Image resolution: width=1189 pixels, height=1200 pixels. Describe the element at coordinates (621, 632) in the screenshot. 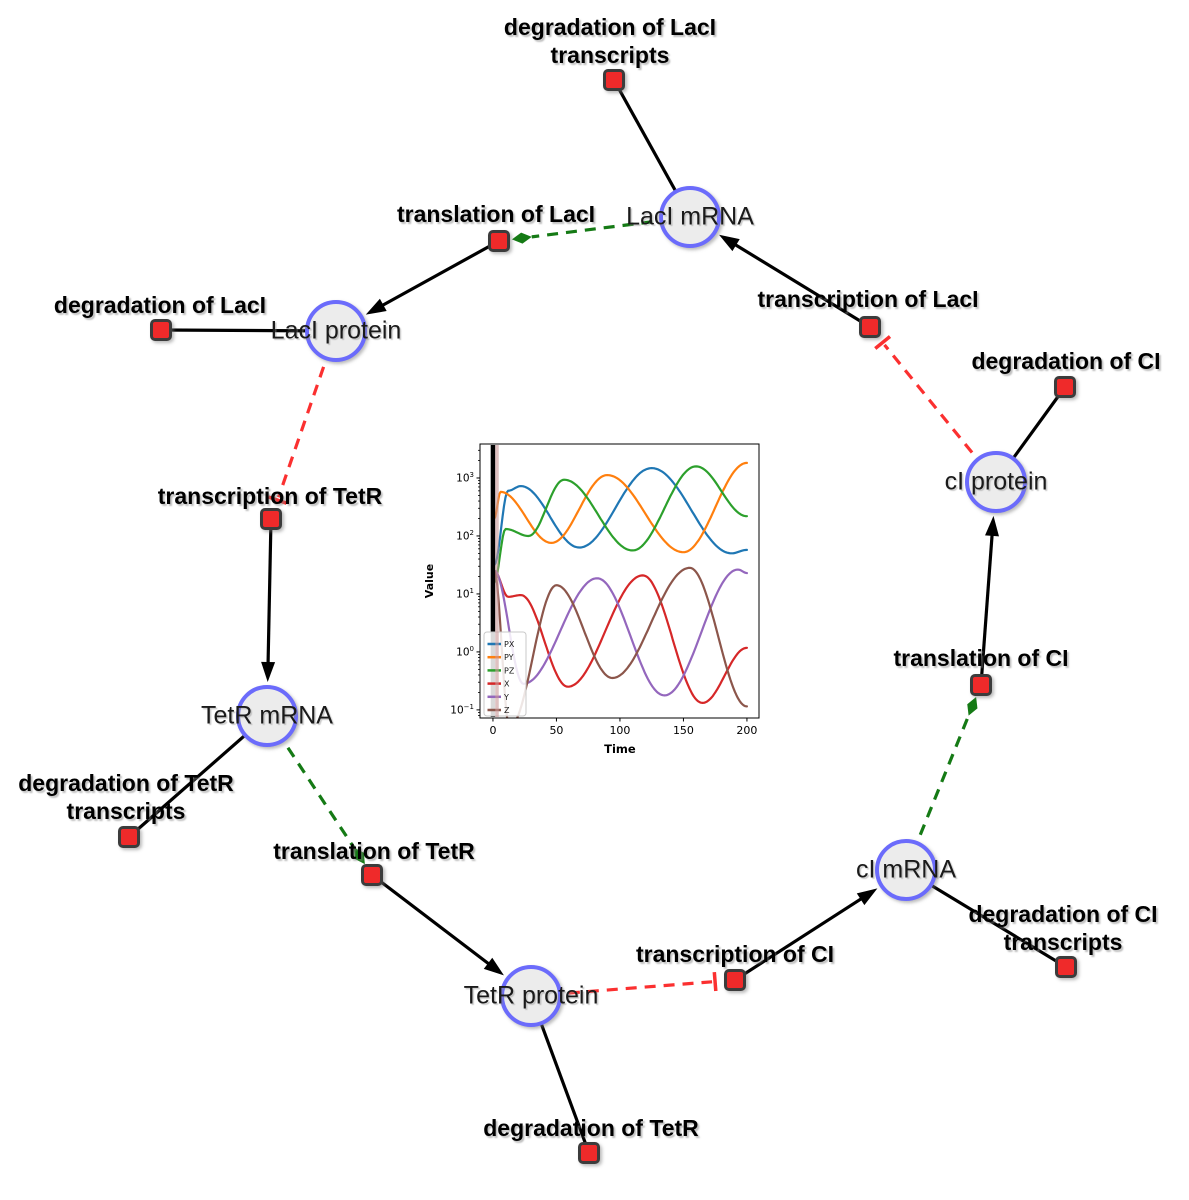

I see `series-line-Y` at that location.